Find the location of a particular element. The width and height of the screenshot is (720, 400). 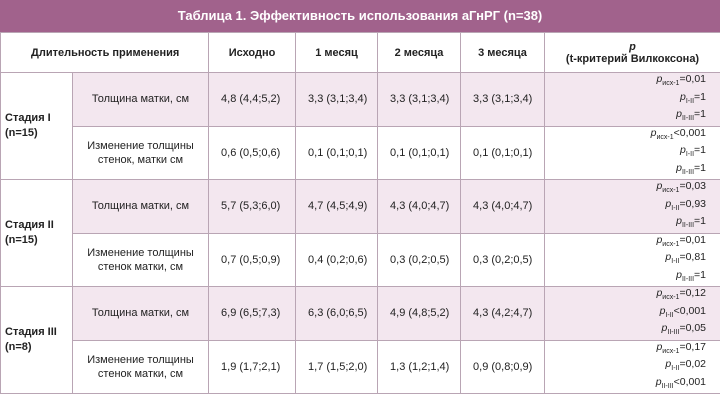

value-cell: 6,9 (6,5;7,3) is located at coordinates (252, 313).